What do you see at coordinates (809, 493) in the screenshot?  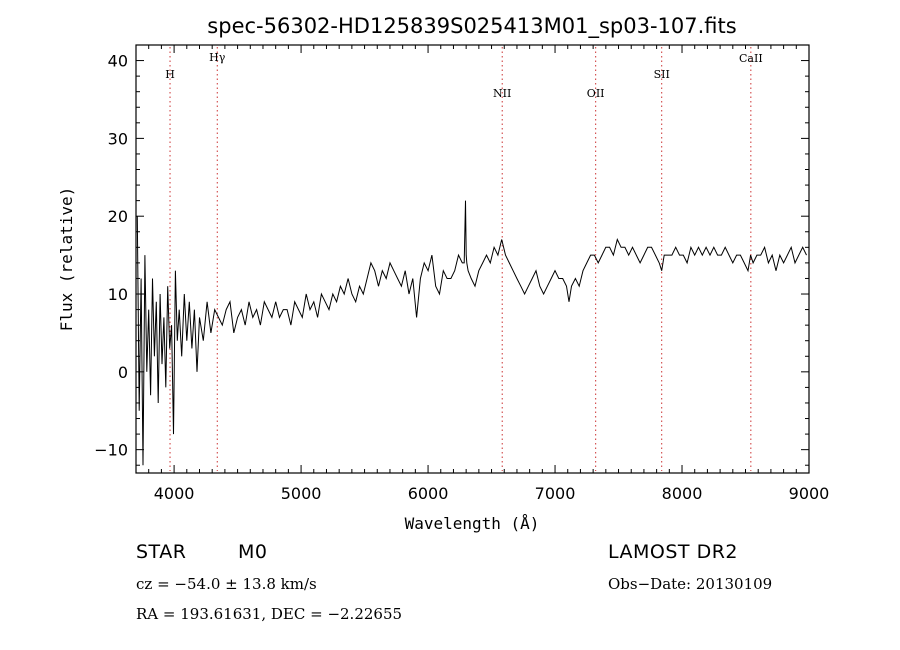 I see `x-tick-label: 9000` at bounding box center [809, 493].